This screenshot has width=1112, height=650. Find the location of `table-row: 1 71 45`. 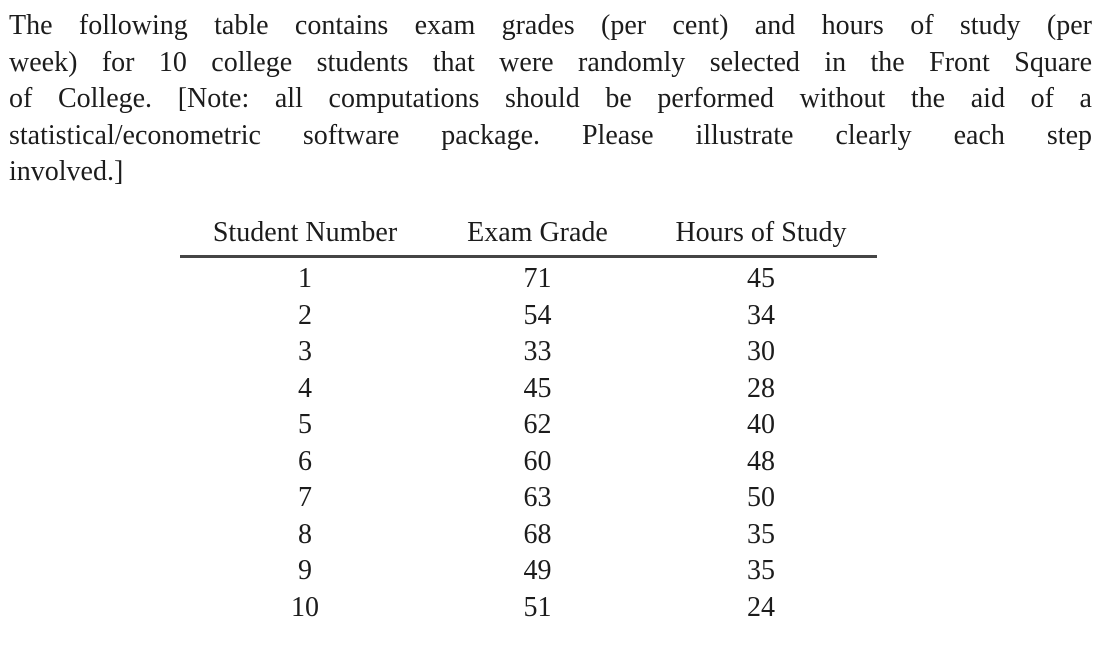

table-row: 1 71 45 is located at coordinates (528, 277).